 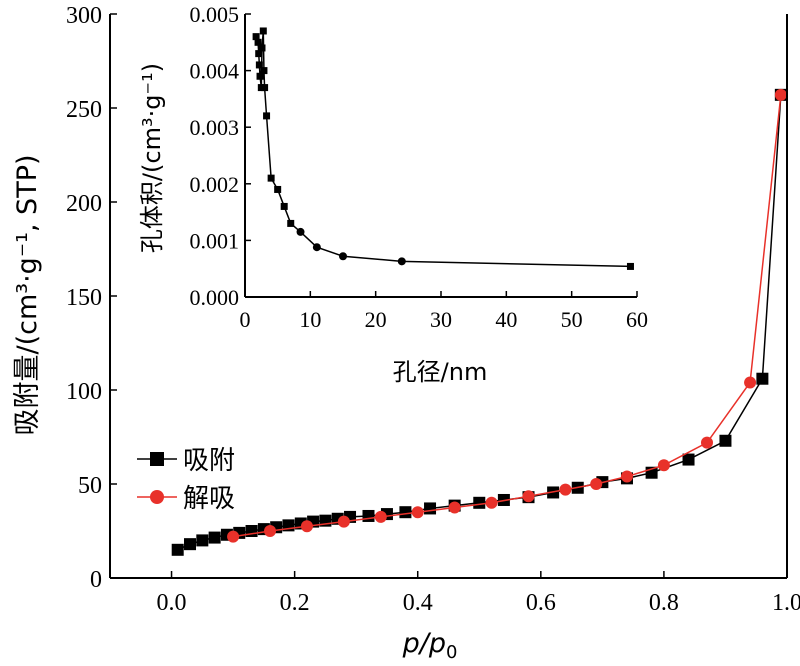 I want to click on main-y-tick-label: 0, so click(x=96, y=580).